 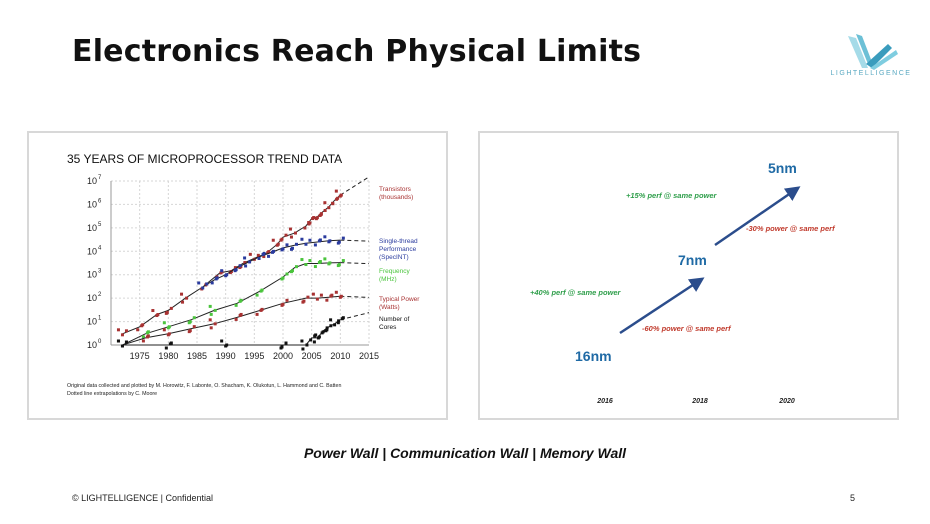 I want to click on y-tick-exponent: 1, so click(x=100, y=319).